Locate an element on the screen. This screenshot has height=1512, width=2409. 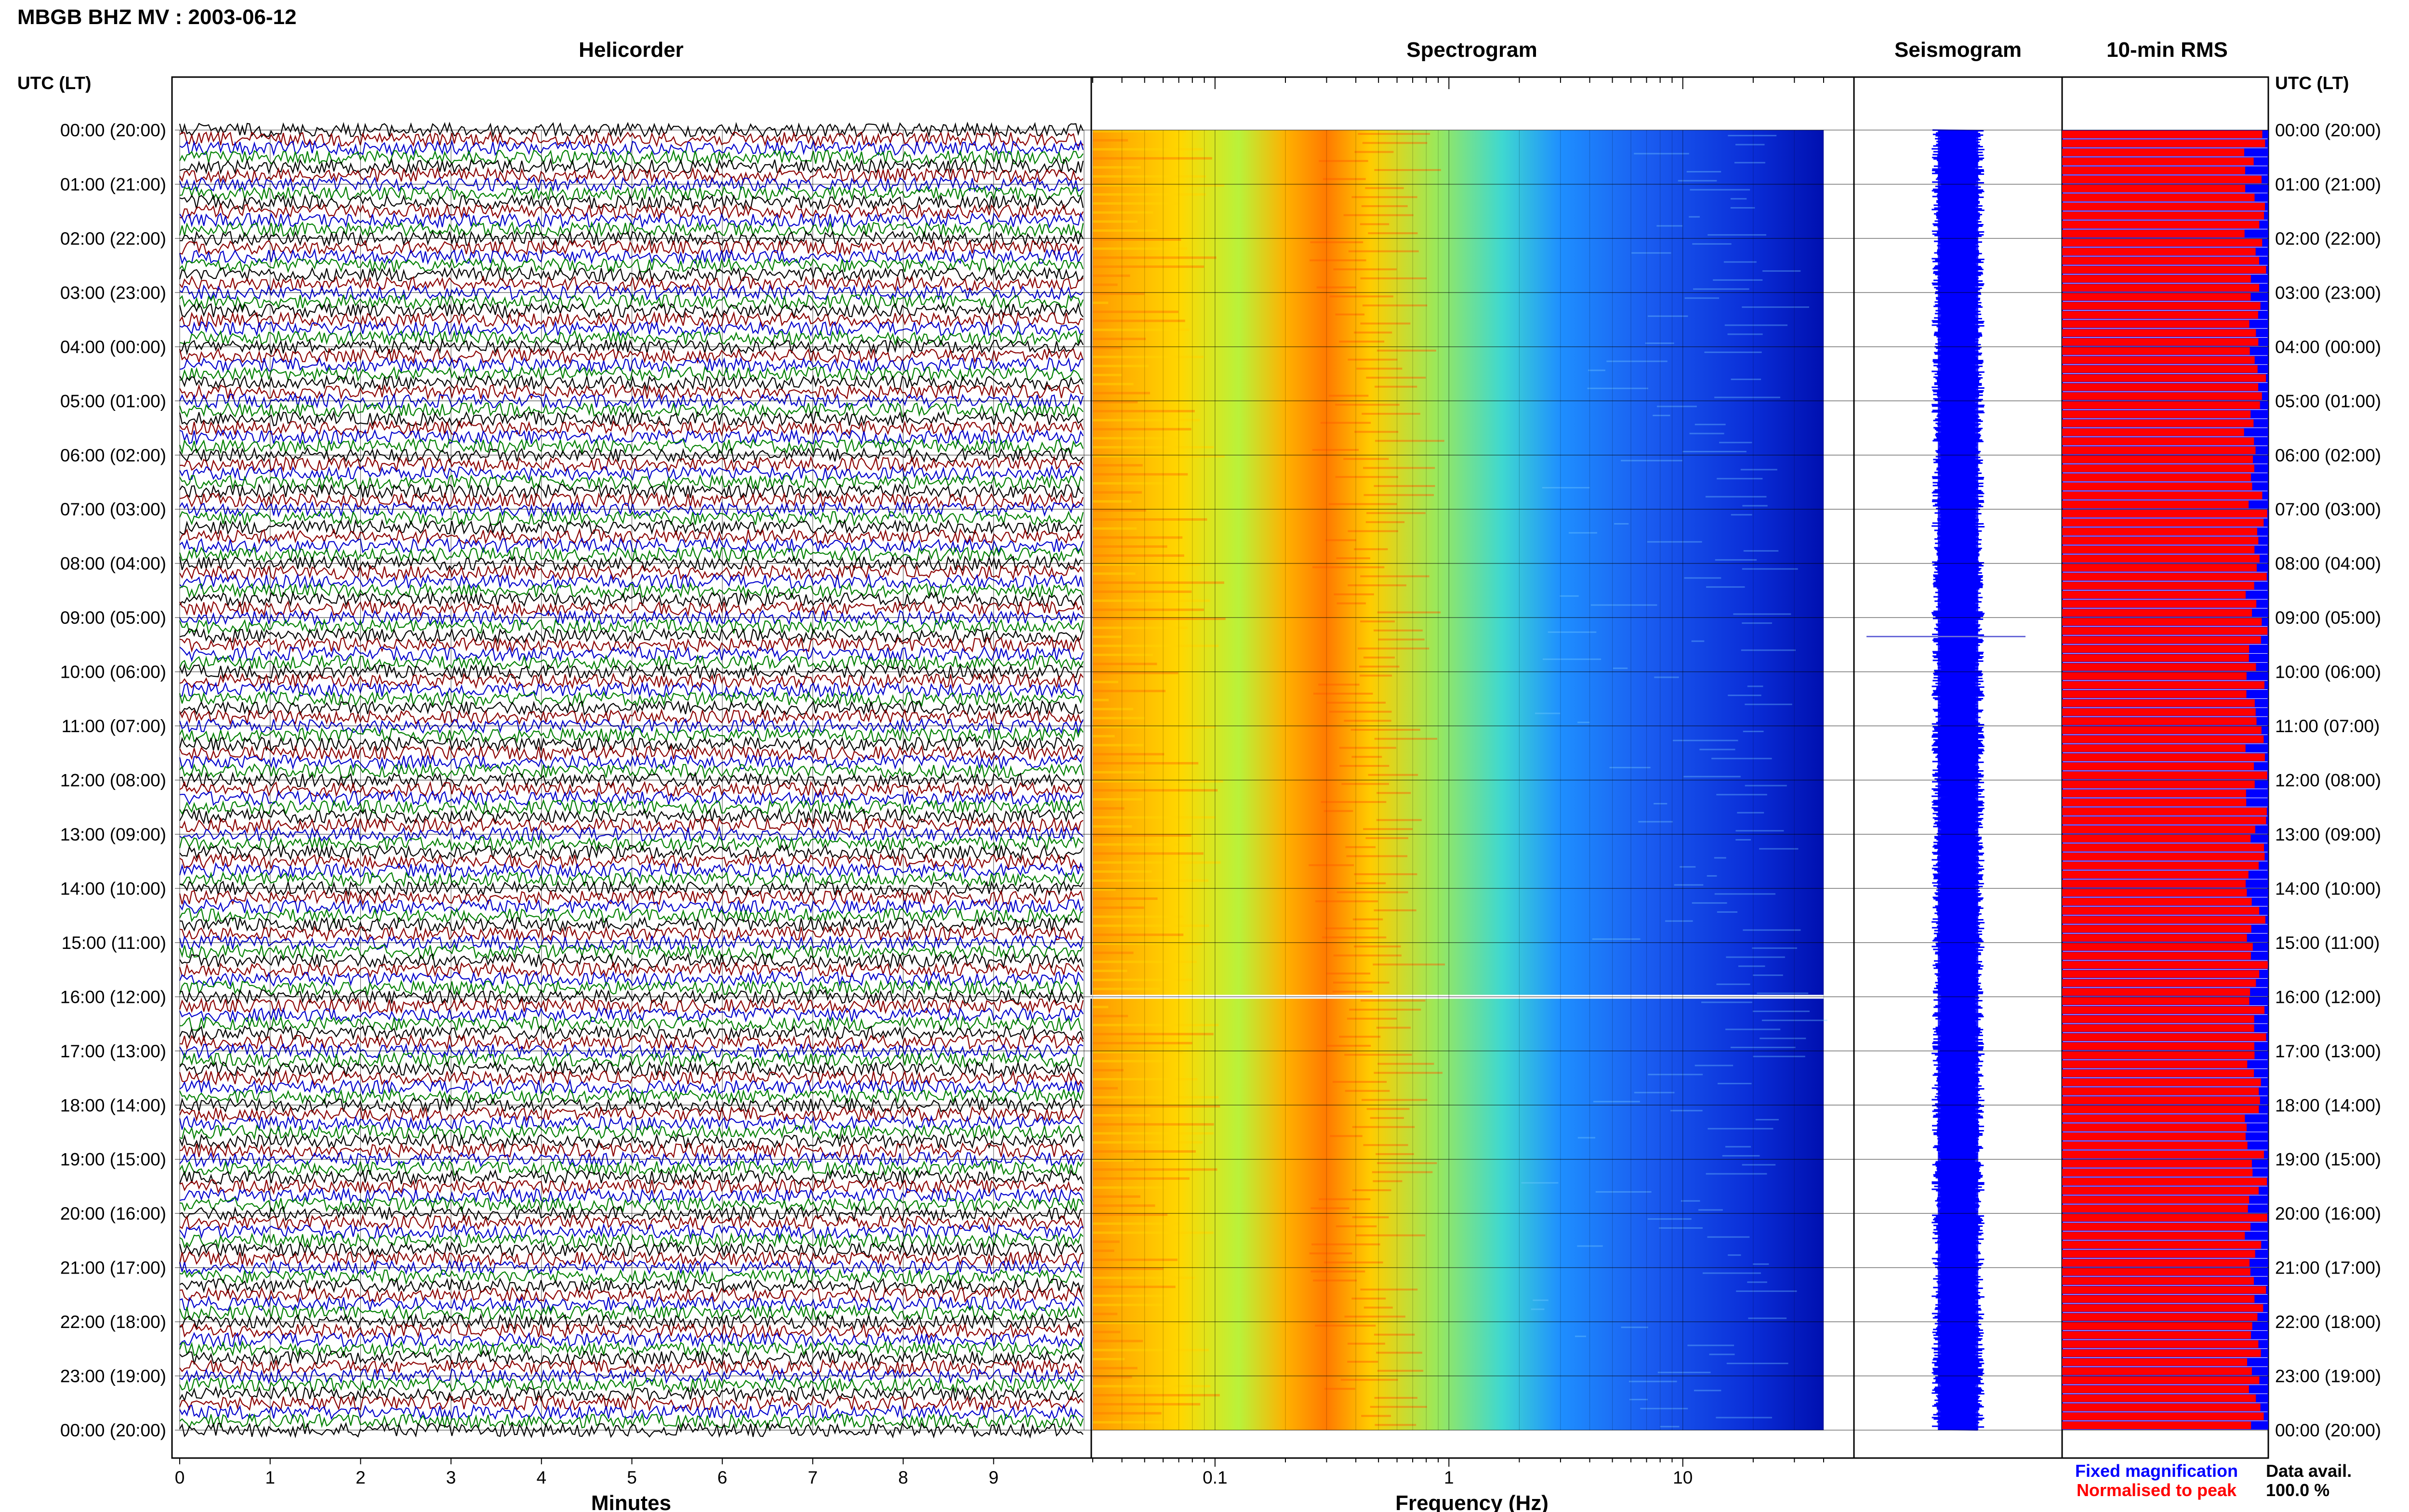
data-avail-value: 100.0 % is located at coordinates (2298, 1490).